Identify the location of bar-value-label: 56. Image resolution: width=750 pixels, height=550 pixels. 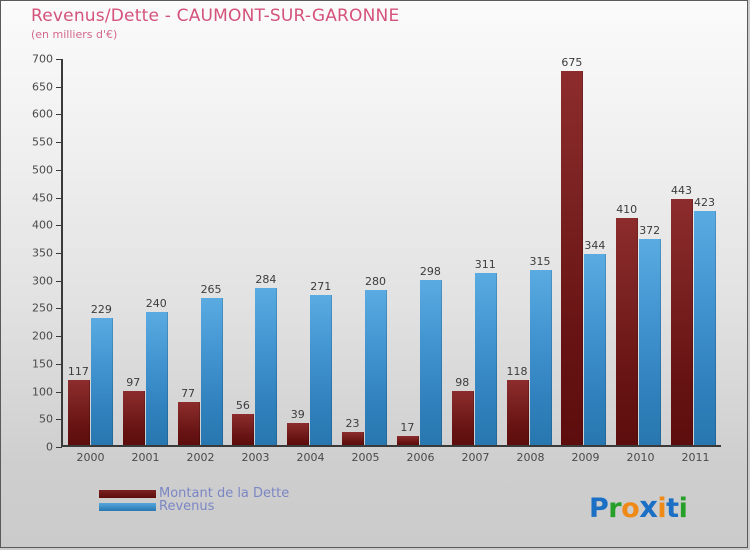
(242, 405).